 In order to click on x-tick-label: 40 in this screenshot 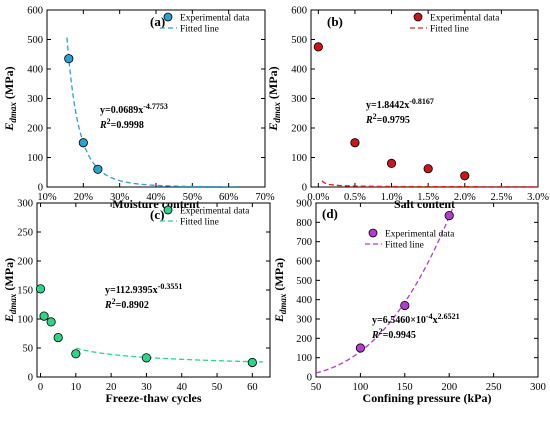, I will do `click(181, 387)`.